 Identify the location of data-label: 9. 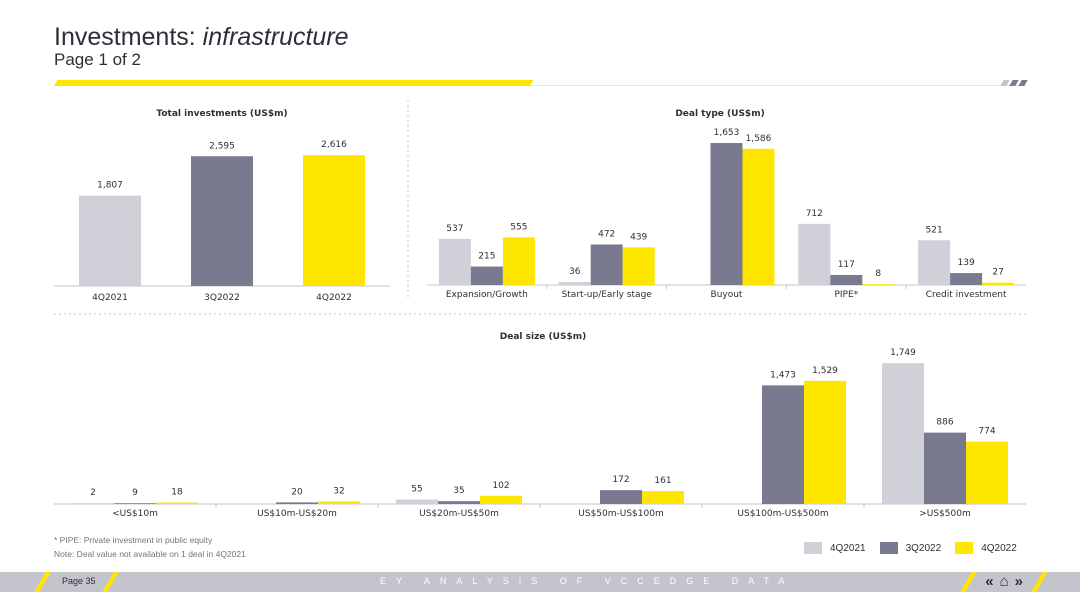
(135, 493).